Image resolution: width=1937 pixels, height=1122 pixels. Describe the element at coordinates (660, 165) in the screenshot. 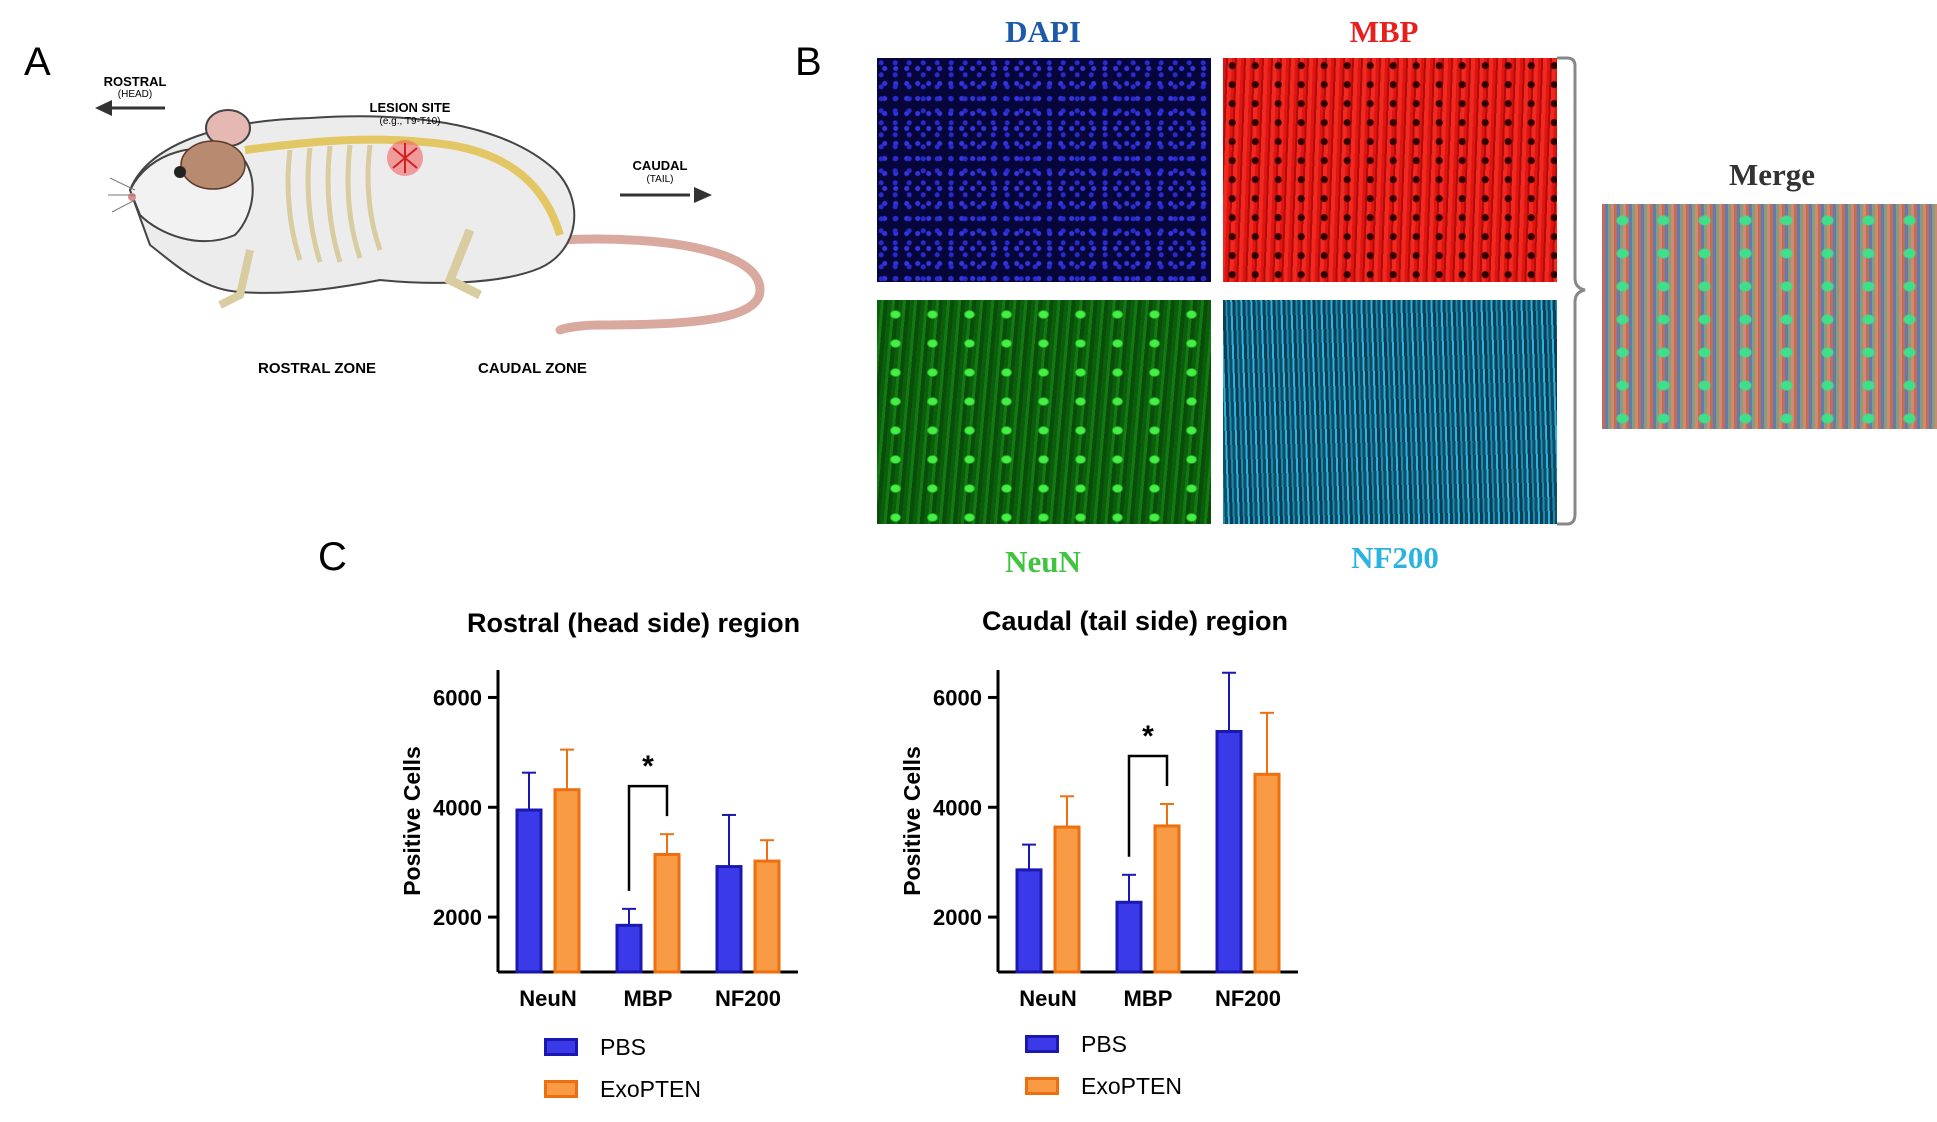

I see `caudal-label: CAUDAL` at that location.